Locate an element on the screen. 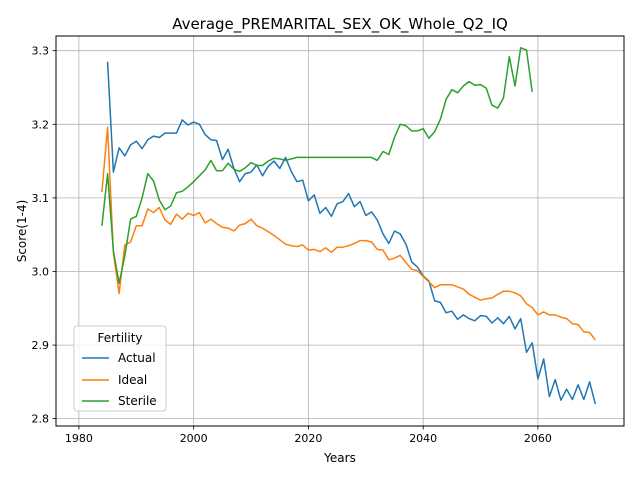 The width and height of the screenshot is (640, 480). legend-label-actual: Actual is located at coordinates (137, 358).